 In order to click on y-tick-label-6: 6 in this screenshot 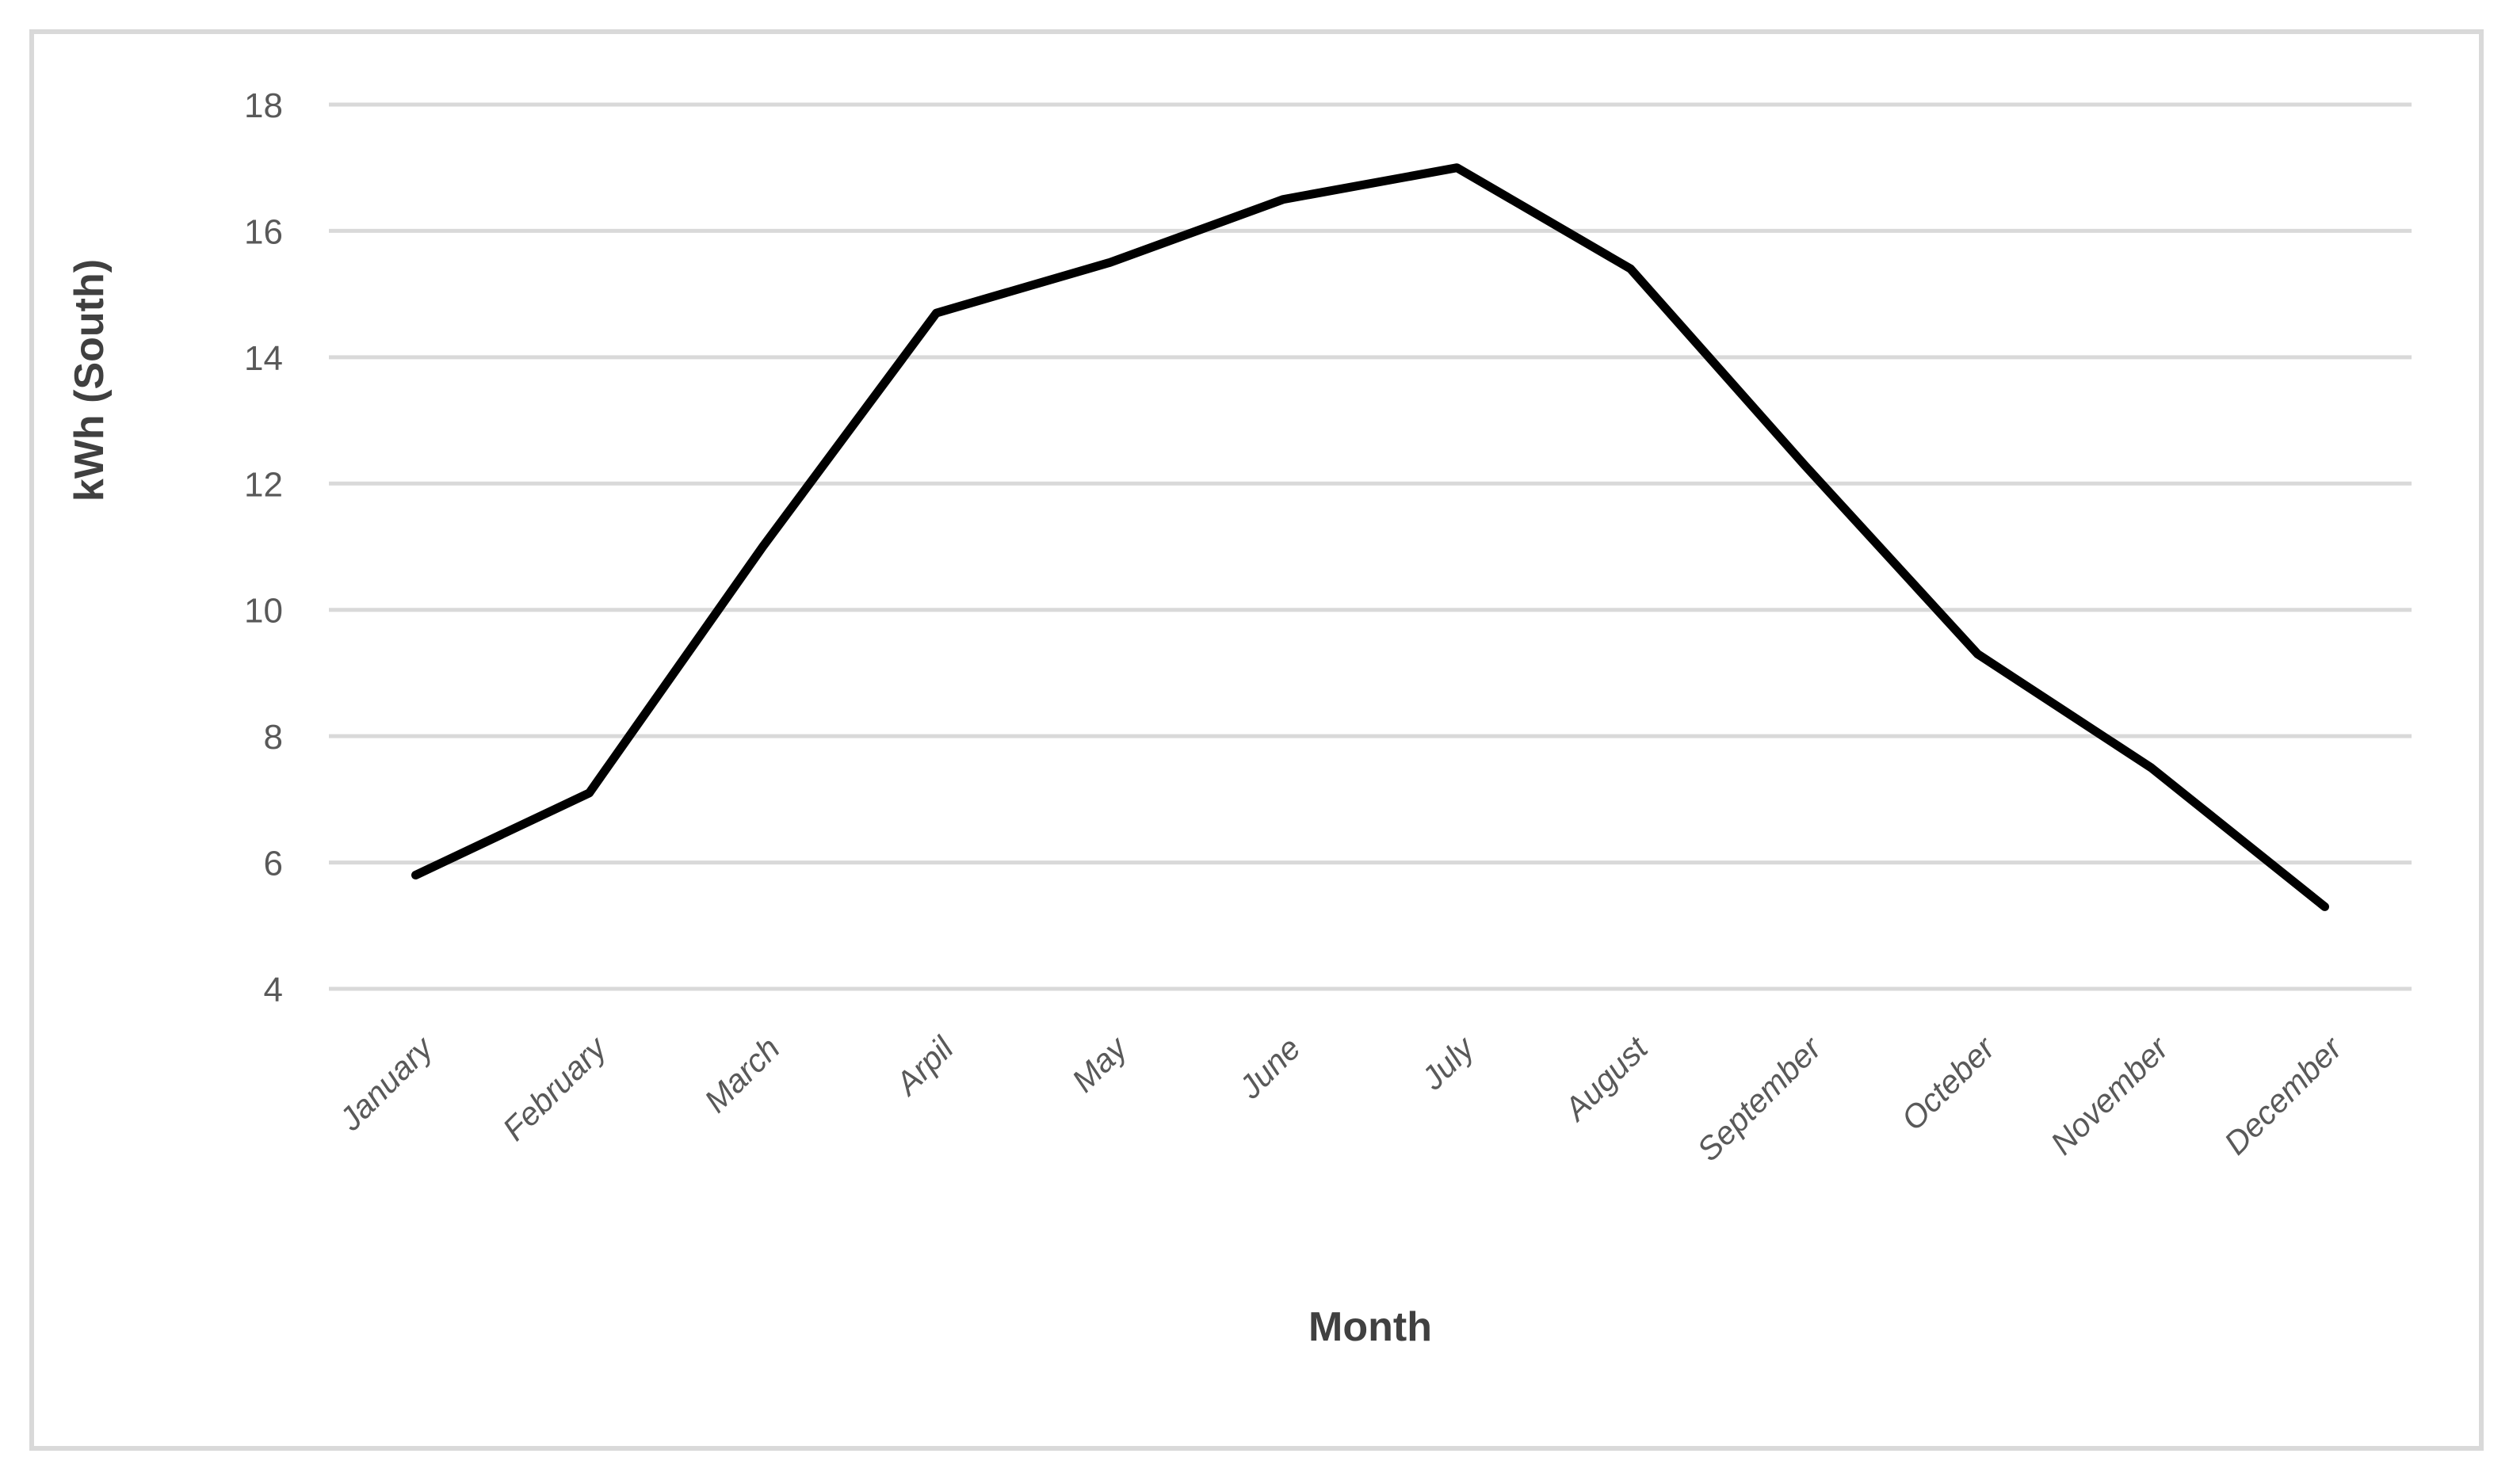, I will do `click(273, 864)`.